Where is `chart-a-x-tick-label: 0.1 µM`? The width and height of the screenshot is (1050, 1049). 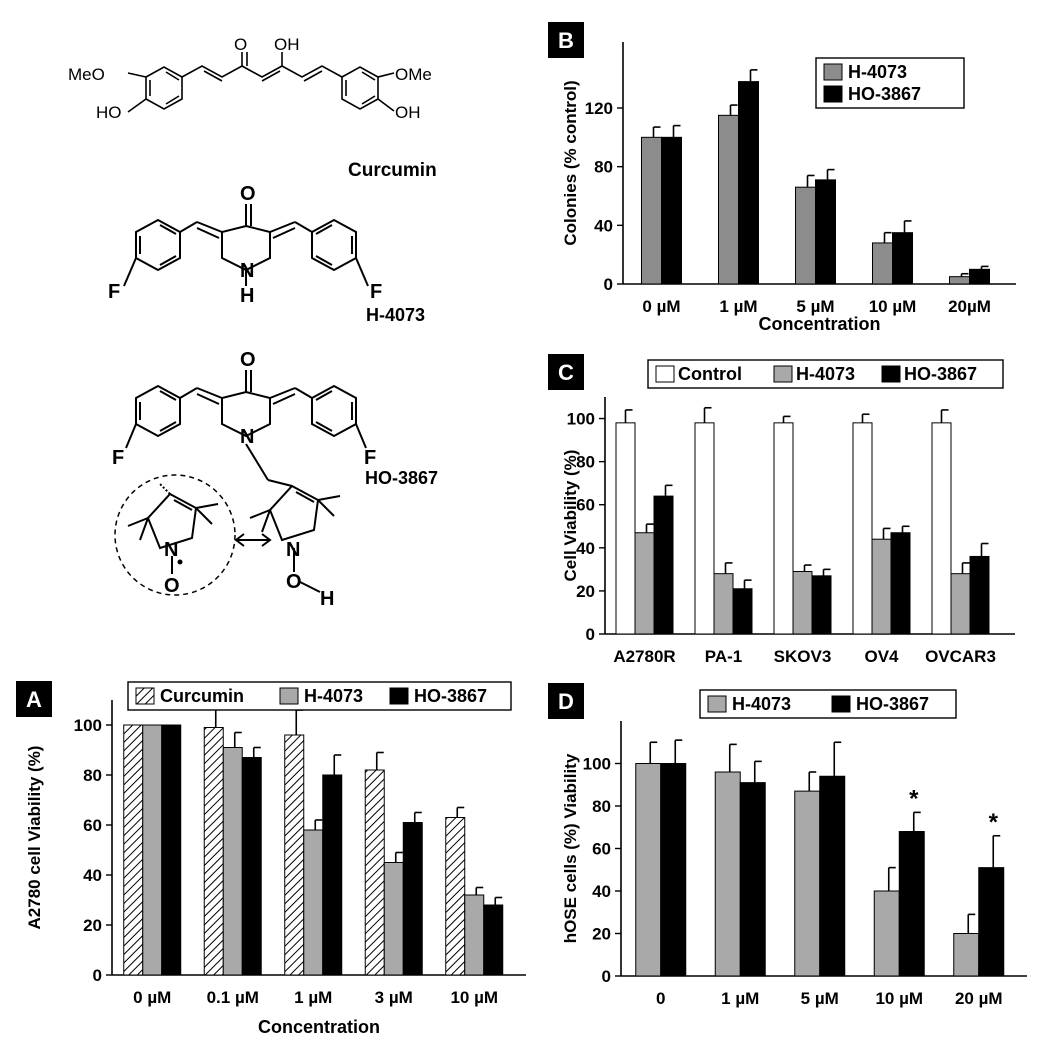
chart-a-x-tick-label: 0.1 µM is located at coordinates (233, 997).